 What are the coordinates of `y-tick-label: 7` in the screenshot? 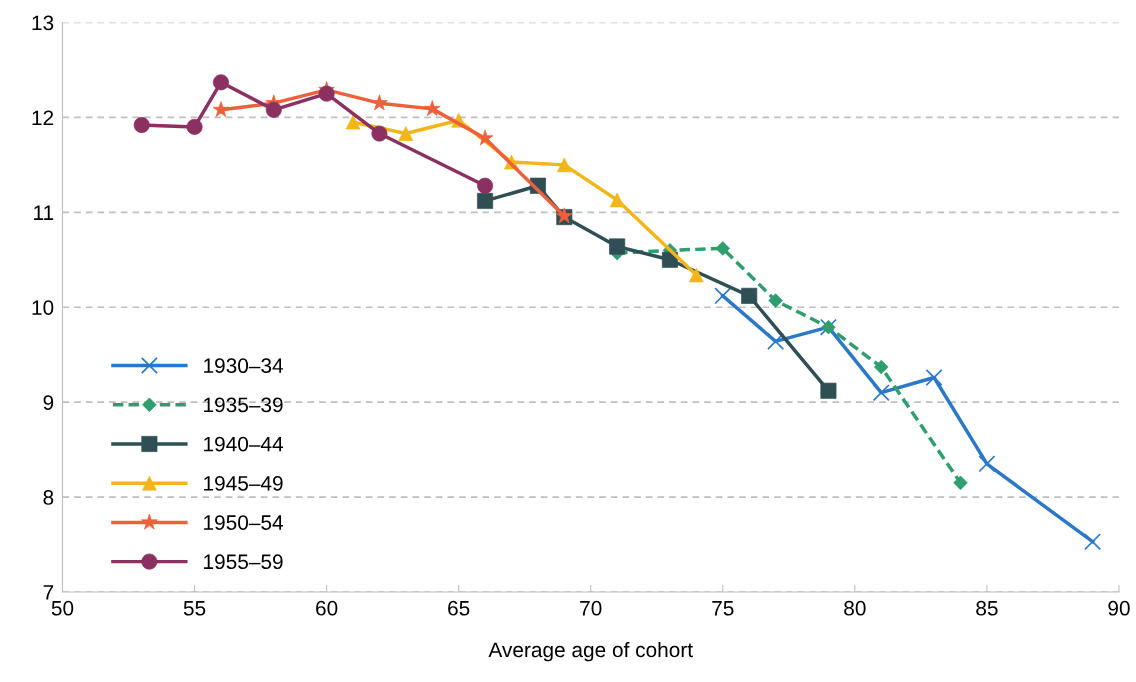 It's located at (48, 592).